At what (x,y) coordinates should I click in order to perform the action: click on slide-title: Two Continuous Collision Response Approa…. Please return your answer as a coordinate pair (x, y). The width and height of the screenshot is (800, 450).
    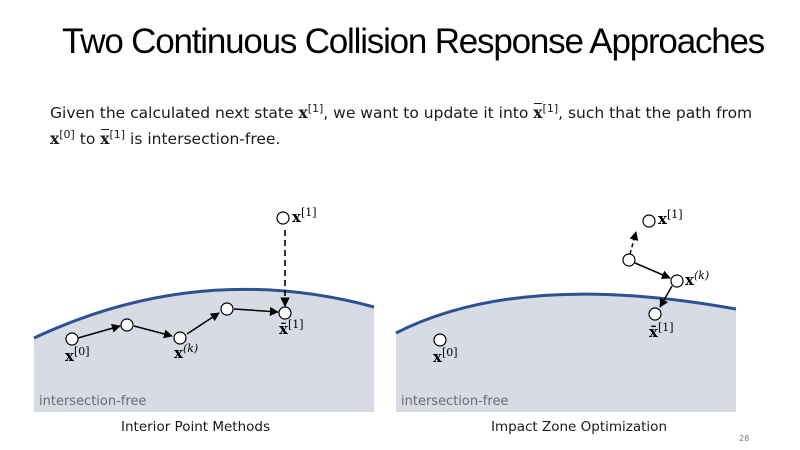
    Looking at the image, I should click on (413, 41).